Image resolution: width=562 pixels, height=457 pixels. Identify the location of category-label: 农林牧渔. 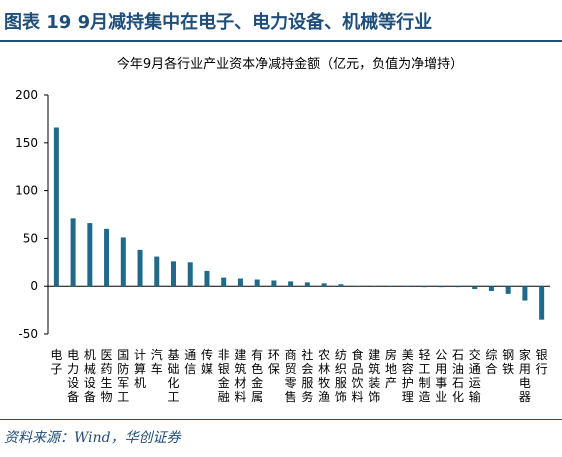
(324, 376).